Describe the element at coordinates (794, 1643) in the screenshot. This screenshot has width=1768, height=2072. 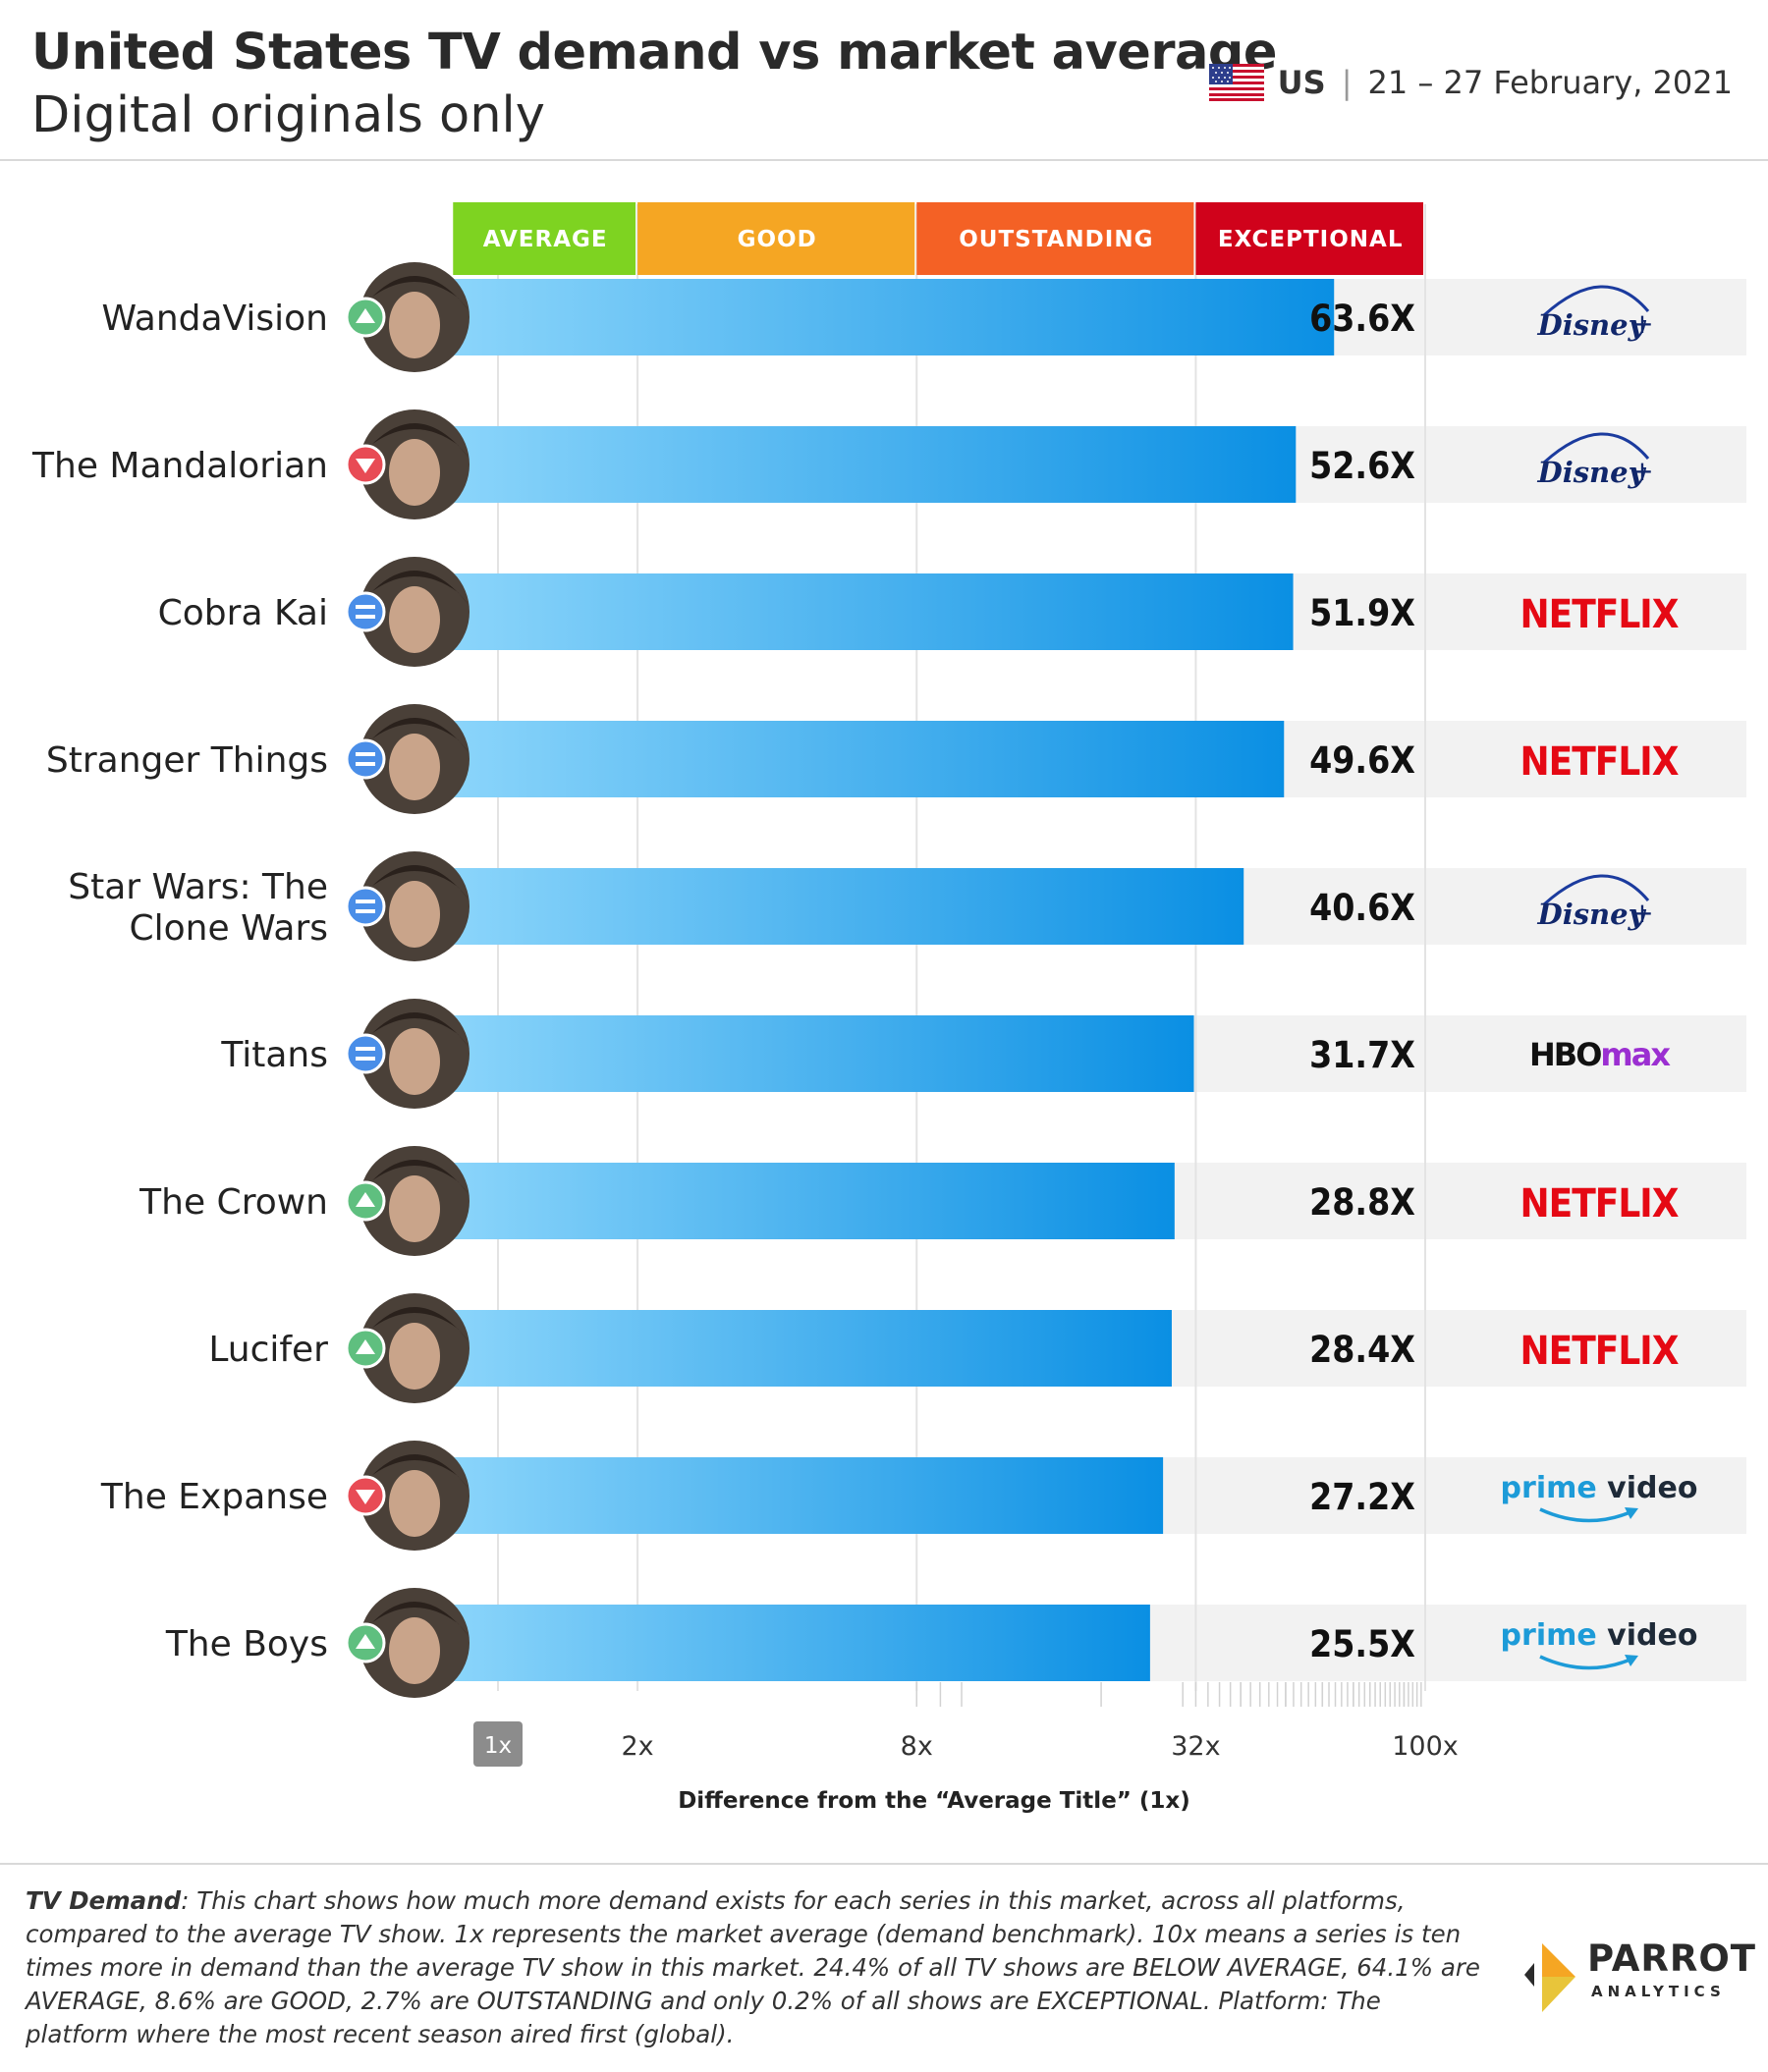
I see `bar-the-boys` at that location.